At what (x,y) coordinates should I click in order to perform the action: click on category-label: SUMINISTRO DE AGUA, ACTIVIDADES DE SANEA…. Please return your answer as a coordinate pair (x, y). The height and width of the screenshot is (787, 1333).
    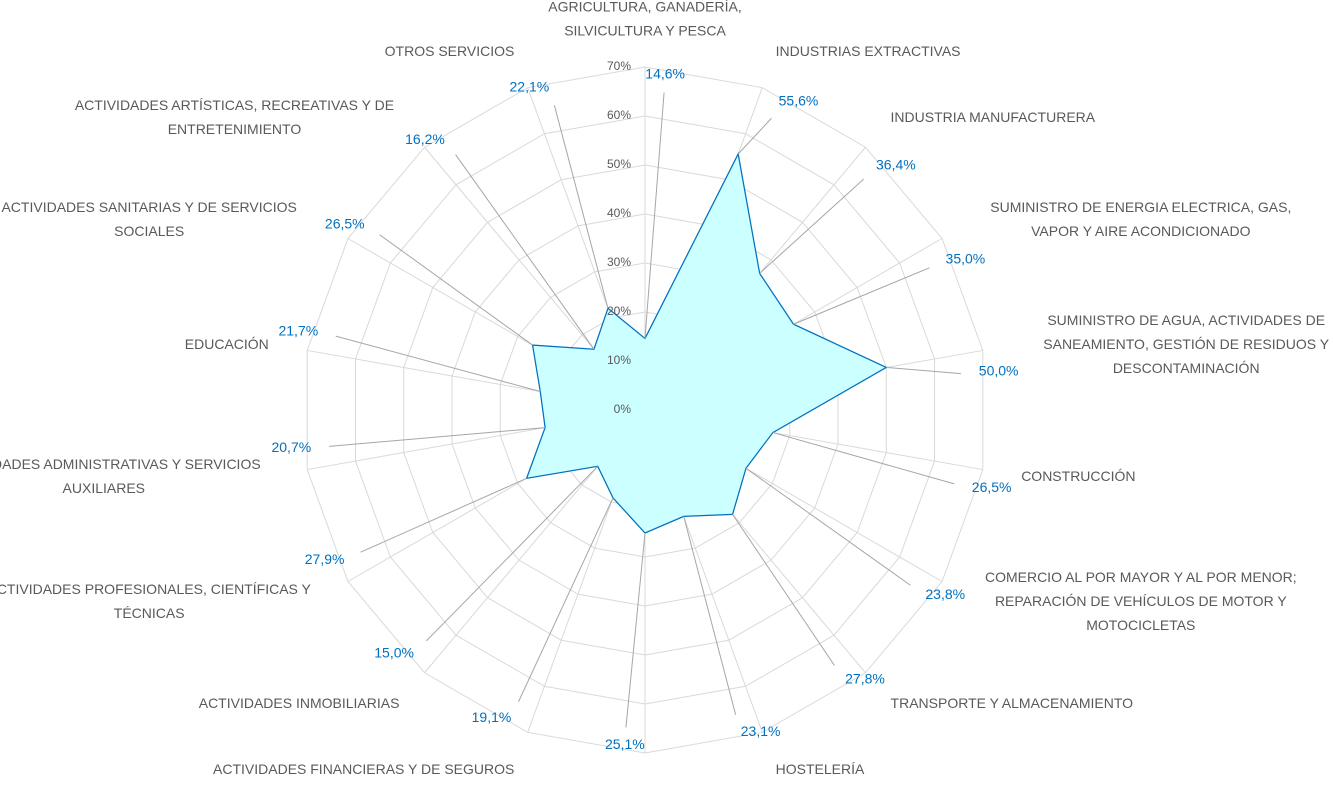
    Looking at the image, I should click on (1186, 343).